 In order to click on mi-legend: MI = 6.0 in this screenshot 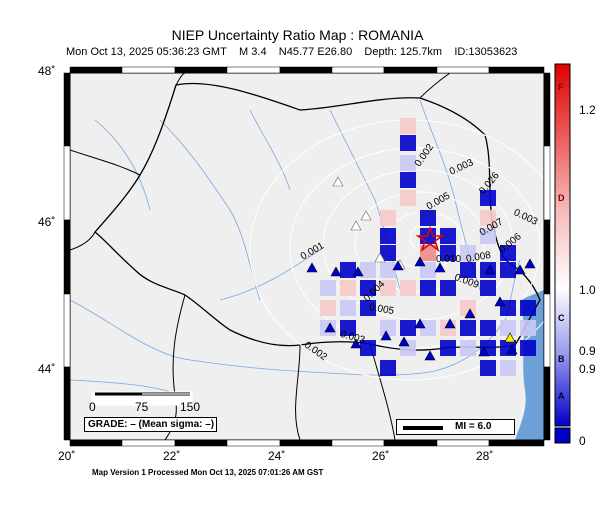, I will do `click(455, 427)`.